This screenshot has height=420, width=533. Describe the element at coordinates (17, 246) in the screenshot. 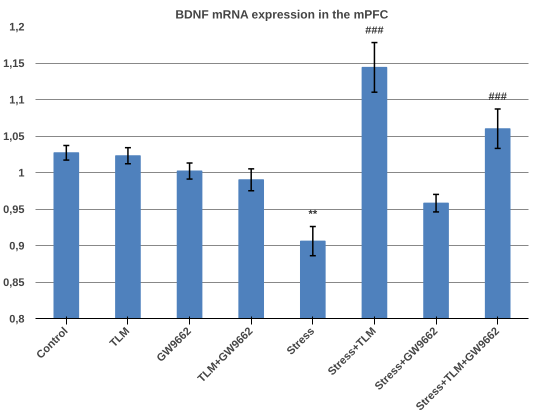

I see `y-tick-label: 0,9` at that location.